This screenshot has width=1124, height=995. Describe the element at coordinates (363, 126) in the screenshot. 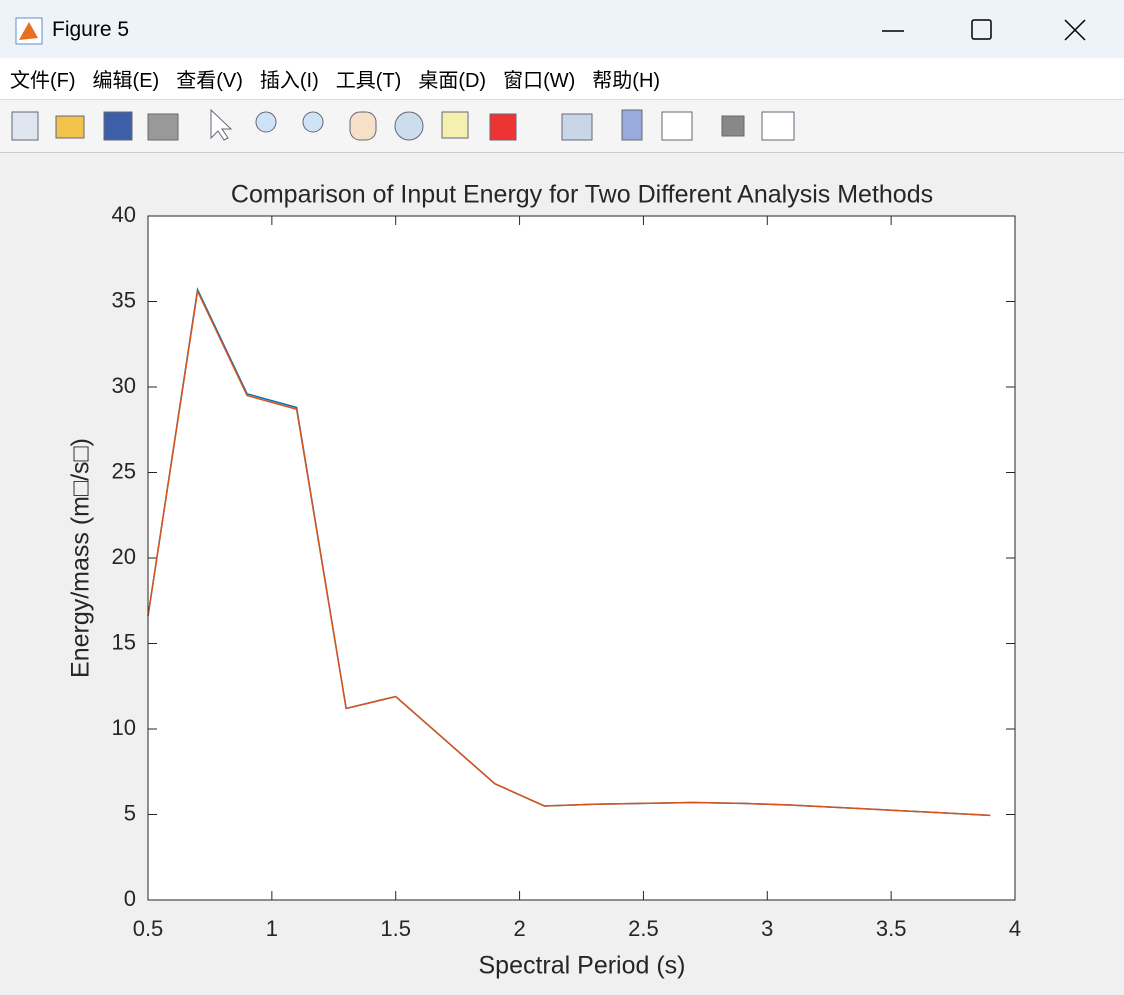

I see `pan-icon` at that location.